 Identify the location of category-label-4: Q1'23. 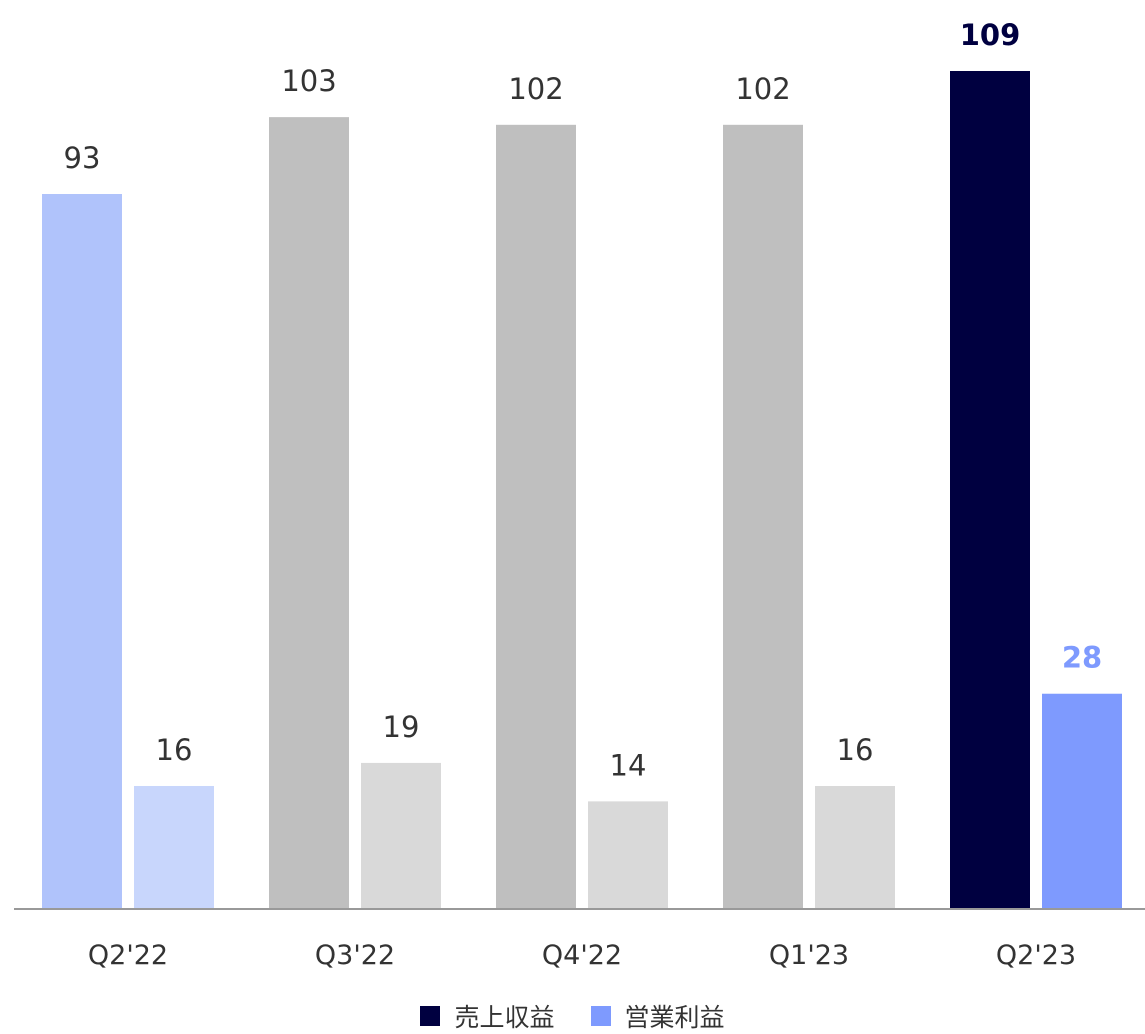
(809, 955).